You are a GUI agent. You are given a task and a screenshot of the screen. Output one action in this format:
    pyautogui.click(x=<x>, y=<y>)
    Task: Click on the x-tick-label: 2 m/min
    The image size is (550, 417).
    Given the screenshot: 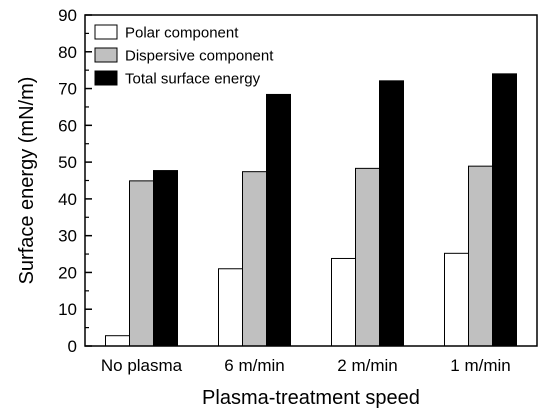 What is the action you would take?
    pyautogui.click(x=367, y=365)
    